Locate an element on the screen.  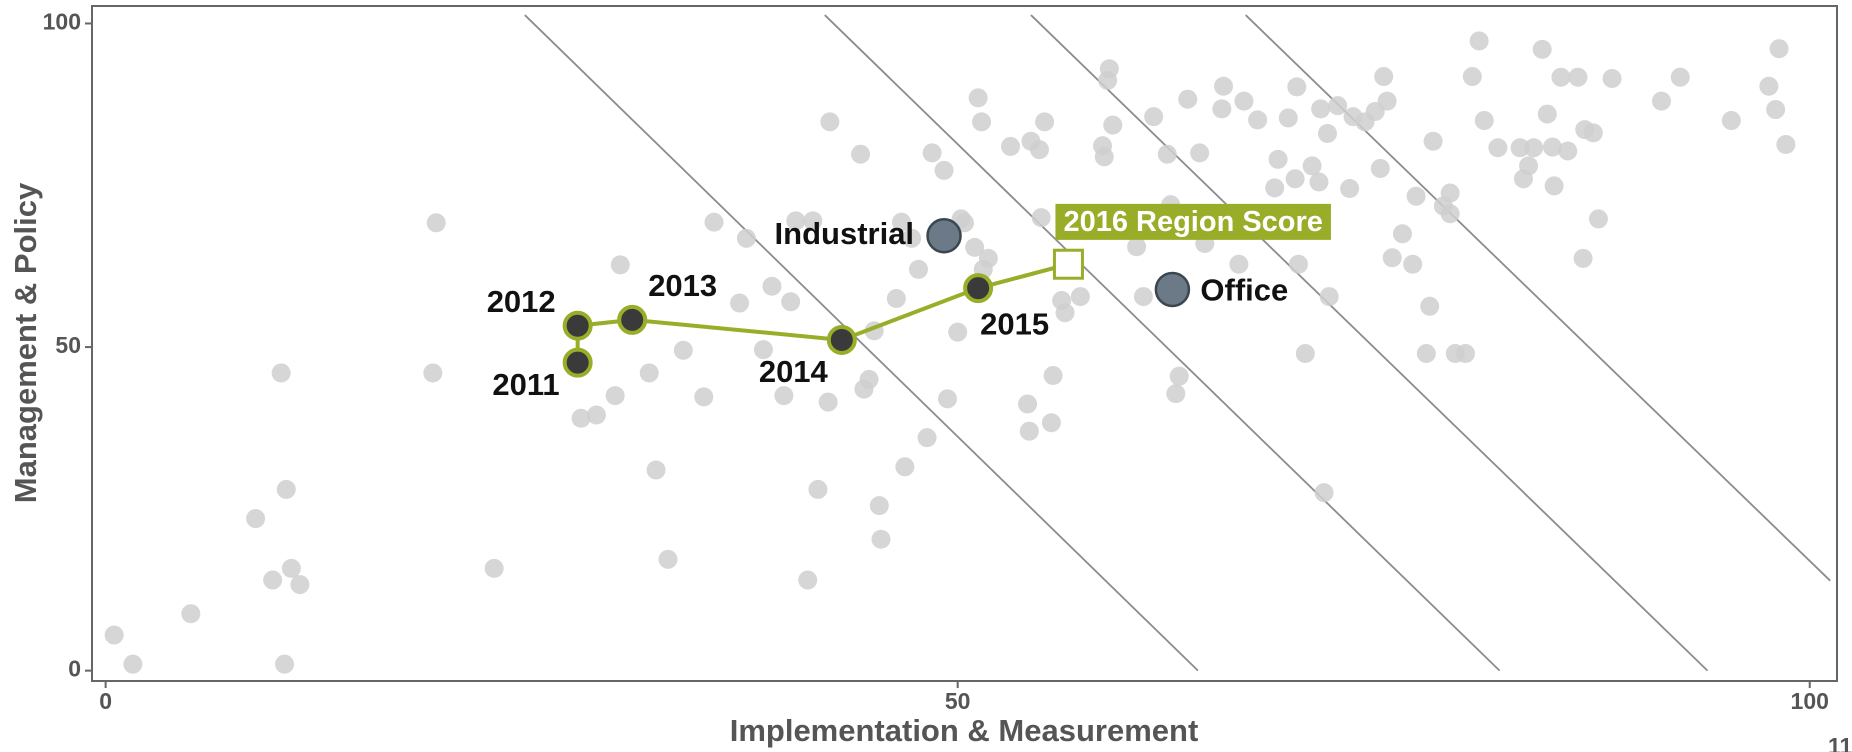
x-axis-title: Implementation & Measurement is located at coordinates (964, 730).